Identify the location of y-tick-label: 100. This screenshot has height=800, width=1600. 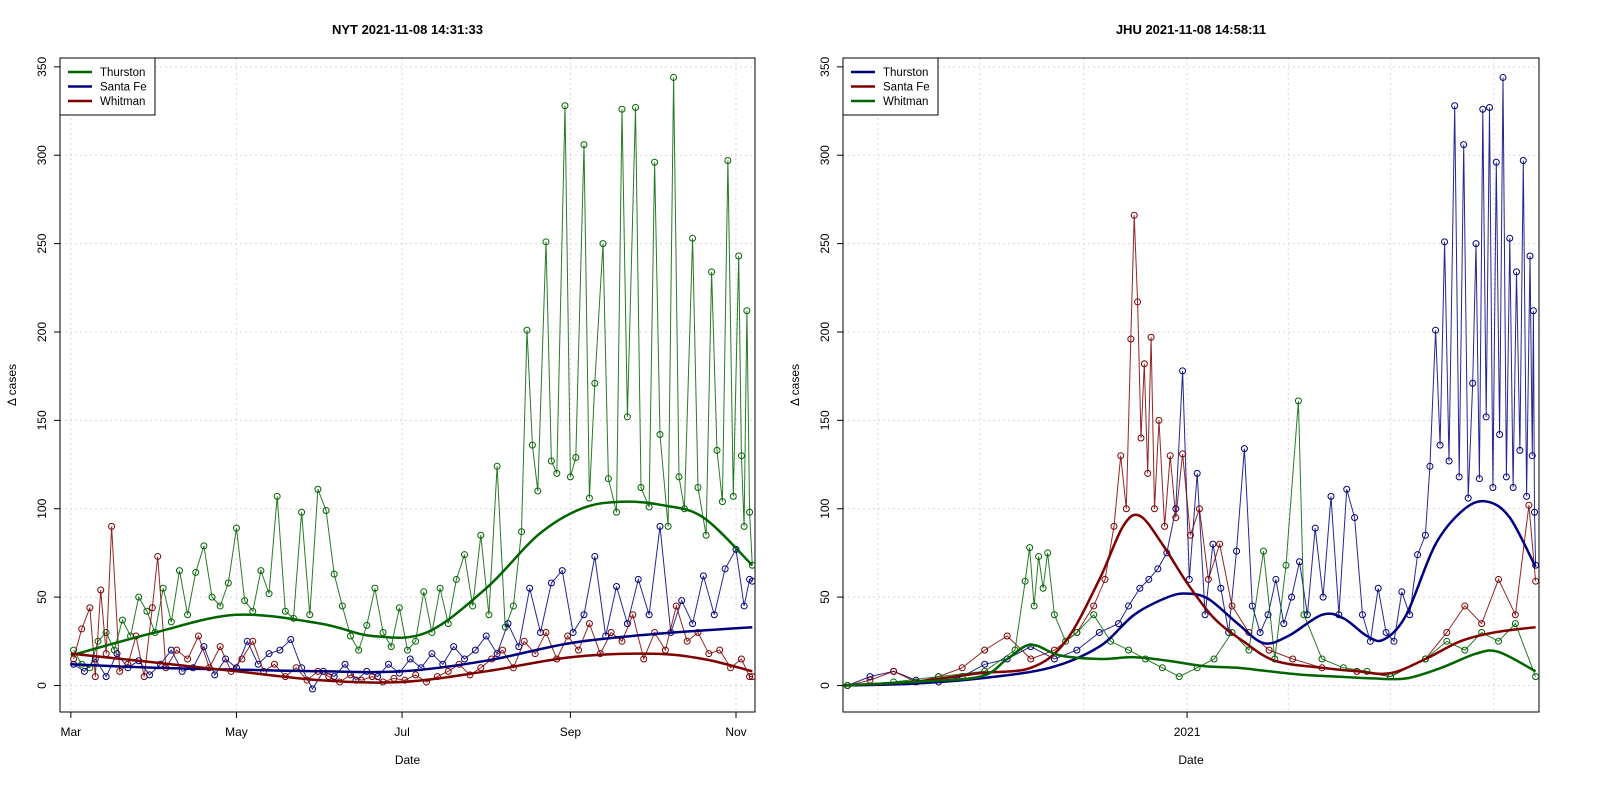
(825, 508).